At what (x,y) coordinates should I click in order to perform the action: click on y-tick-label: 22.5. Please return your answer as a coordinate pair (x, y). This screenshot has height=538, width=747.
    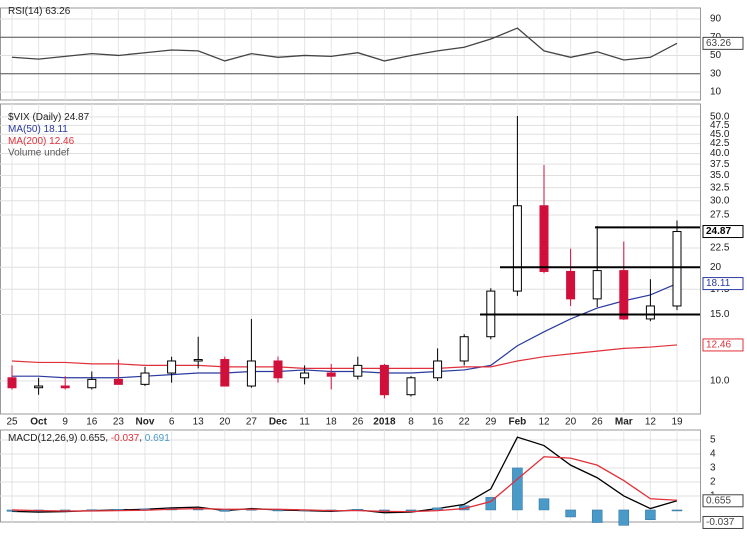
    Looking at the image, I should click on (720, 248).